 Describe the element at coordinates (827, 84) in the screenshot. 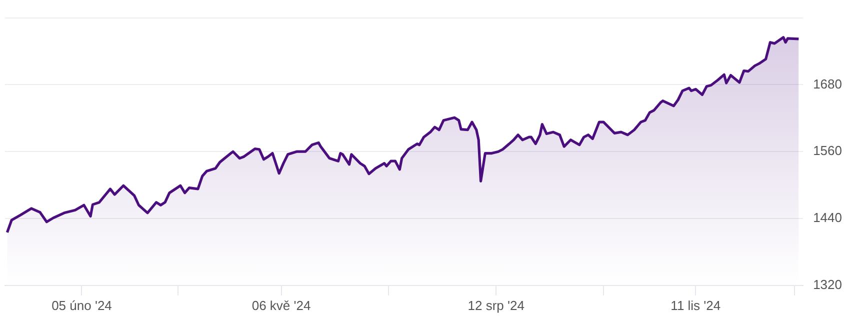

I see `y-tick-label: 1680` at that location.